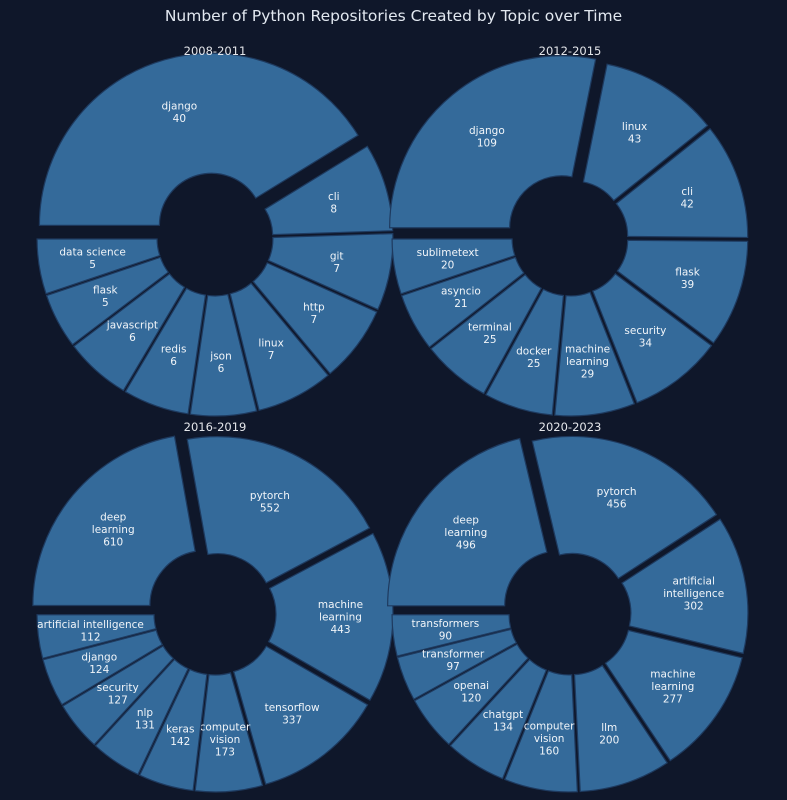 The width and height of the screenshot is (787, 800). I want to click on slice-value: 610, so click(113, 542).